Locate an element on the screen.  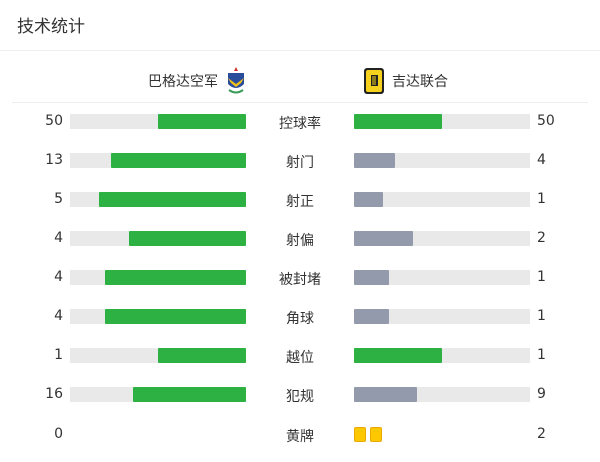
stat-row: 1 越位 1 is located at coordinates (300, 356).